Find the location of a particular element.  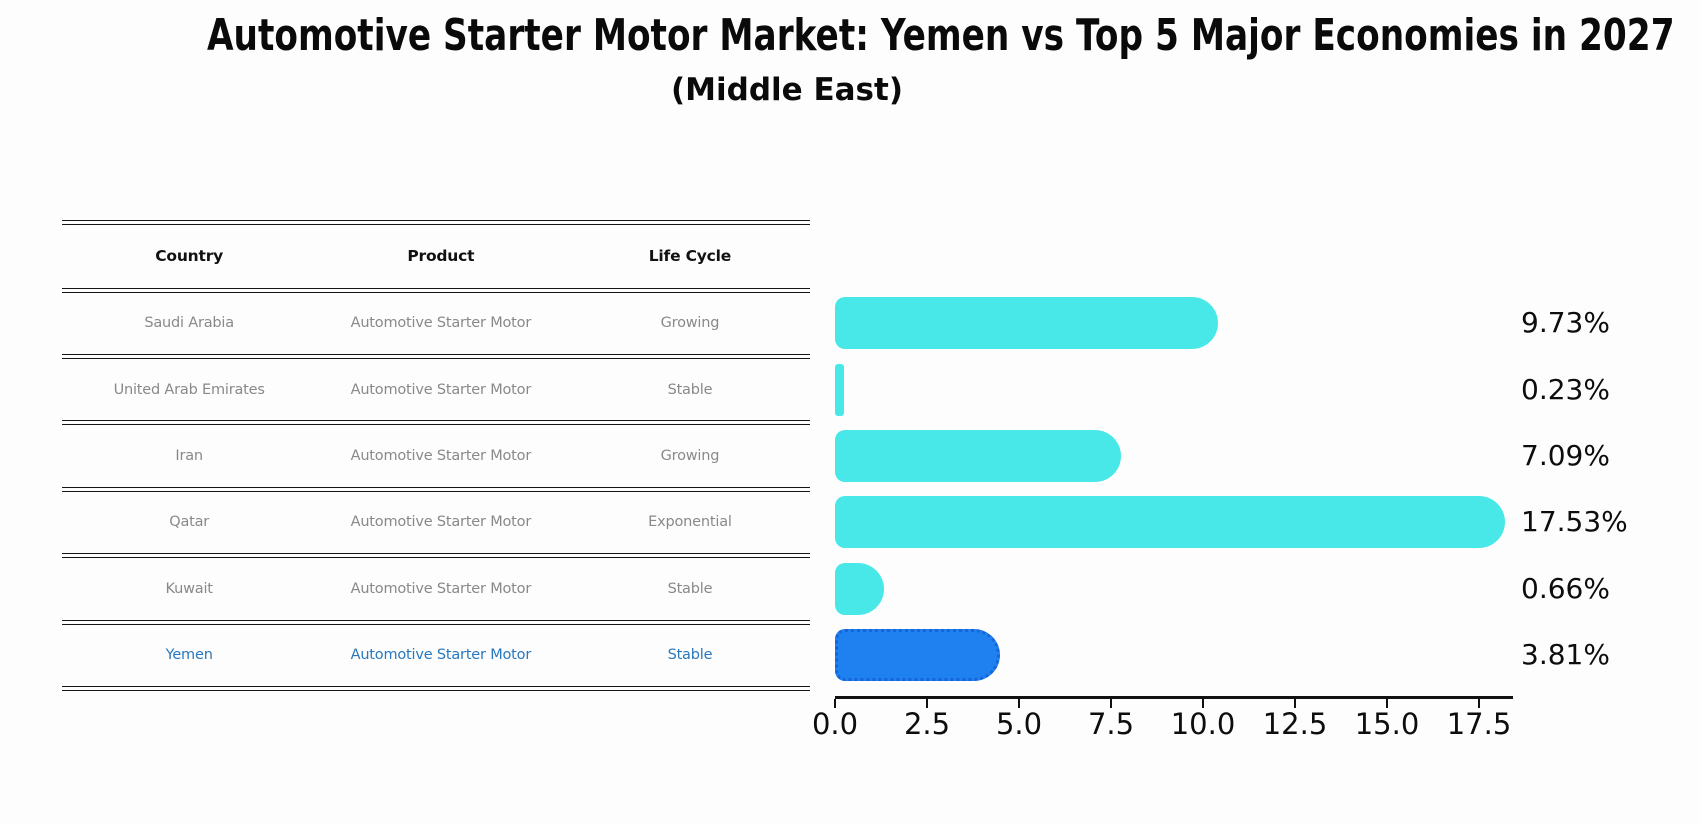

x-axis-tick-label: 12.5 is located at coordinates (1295, 724).